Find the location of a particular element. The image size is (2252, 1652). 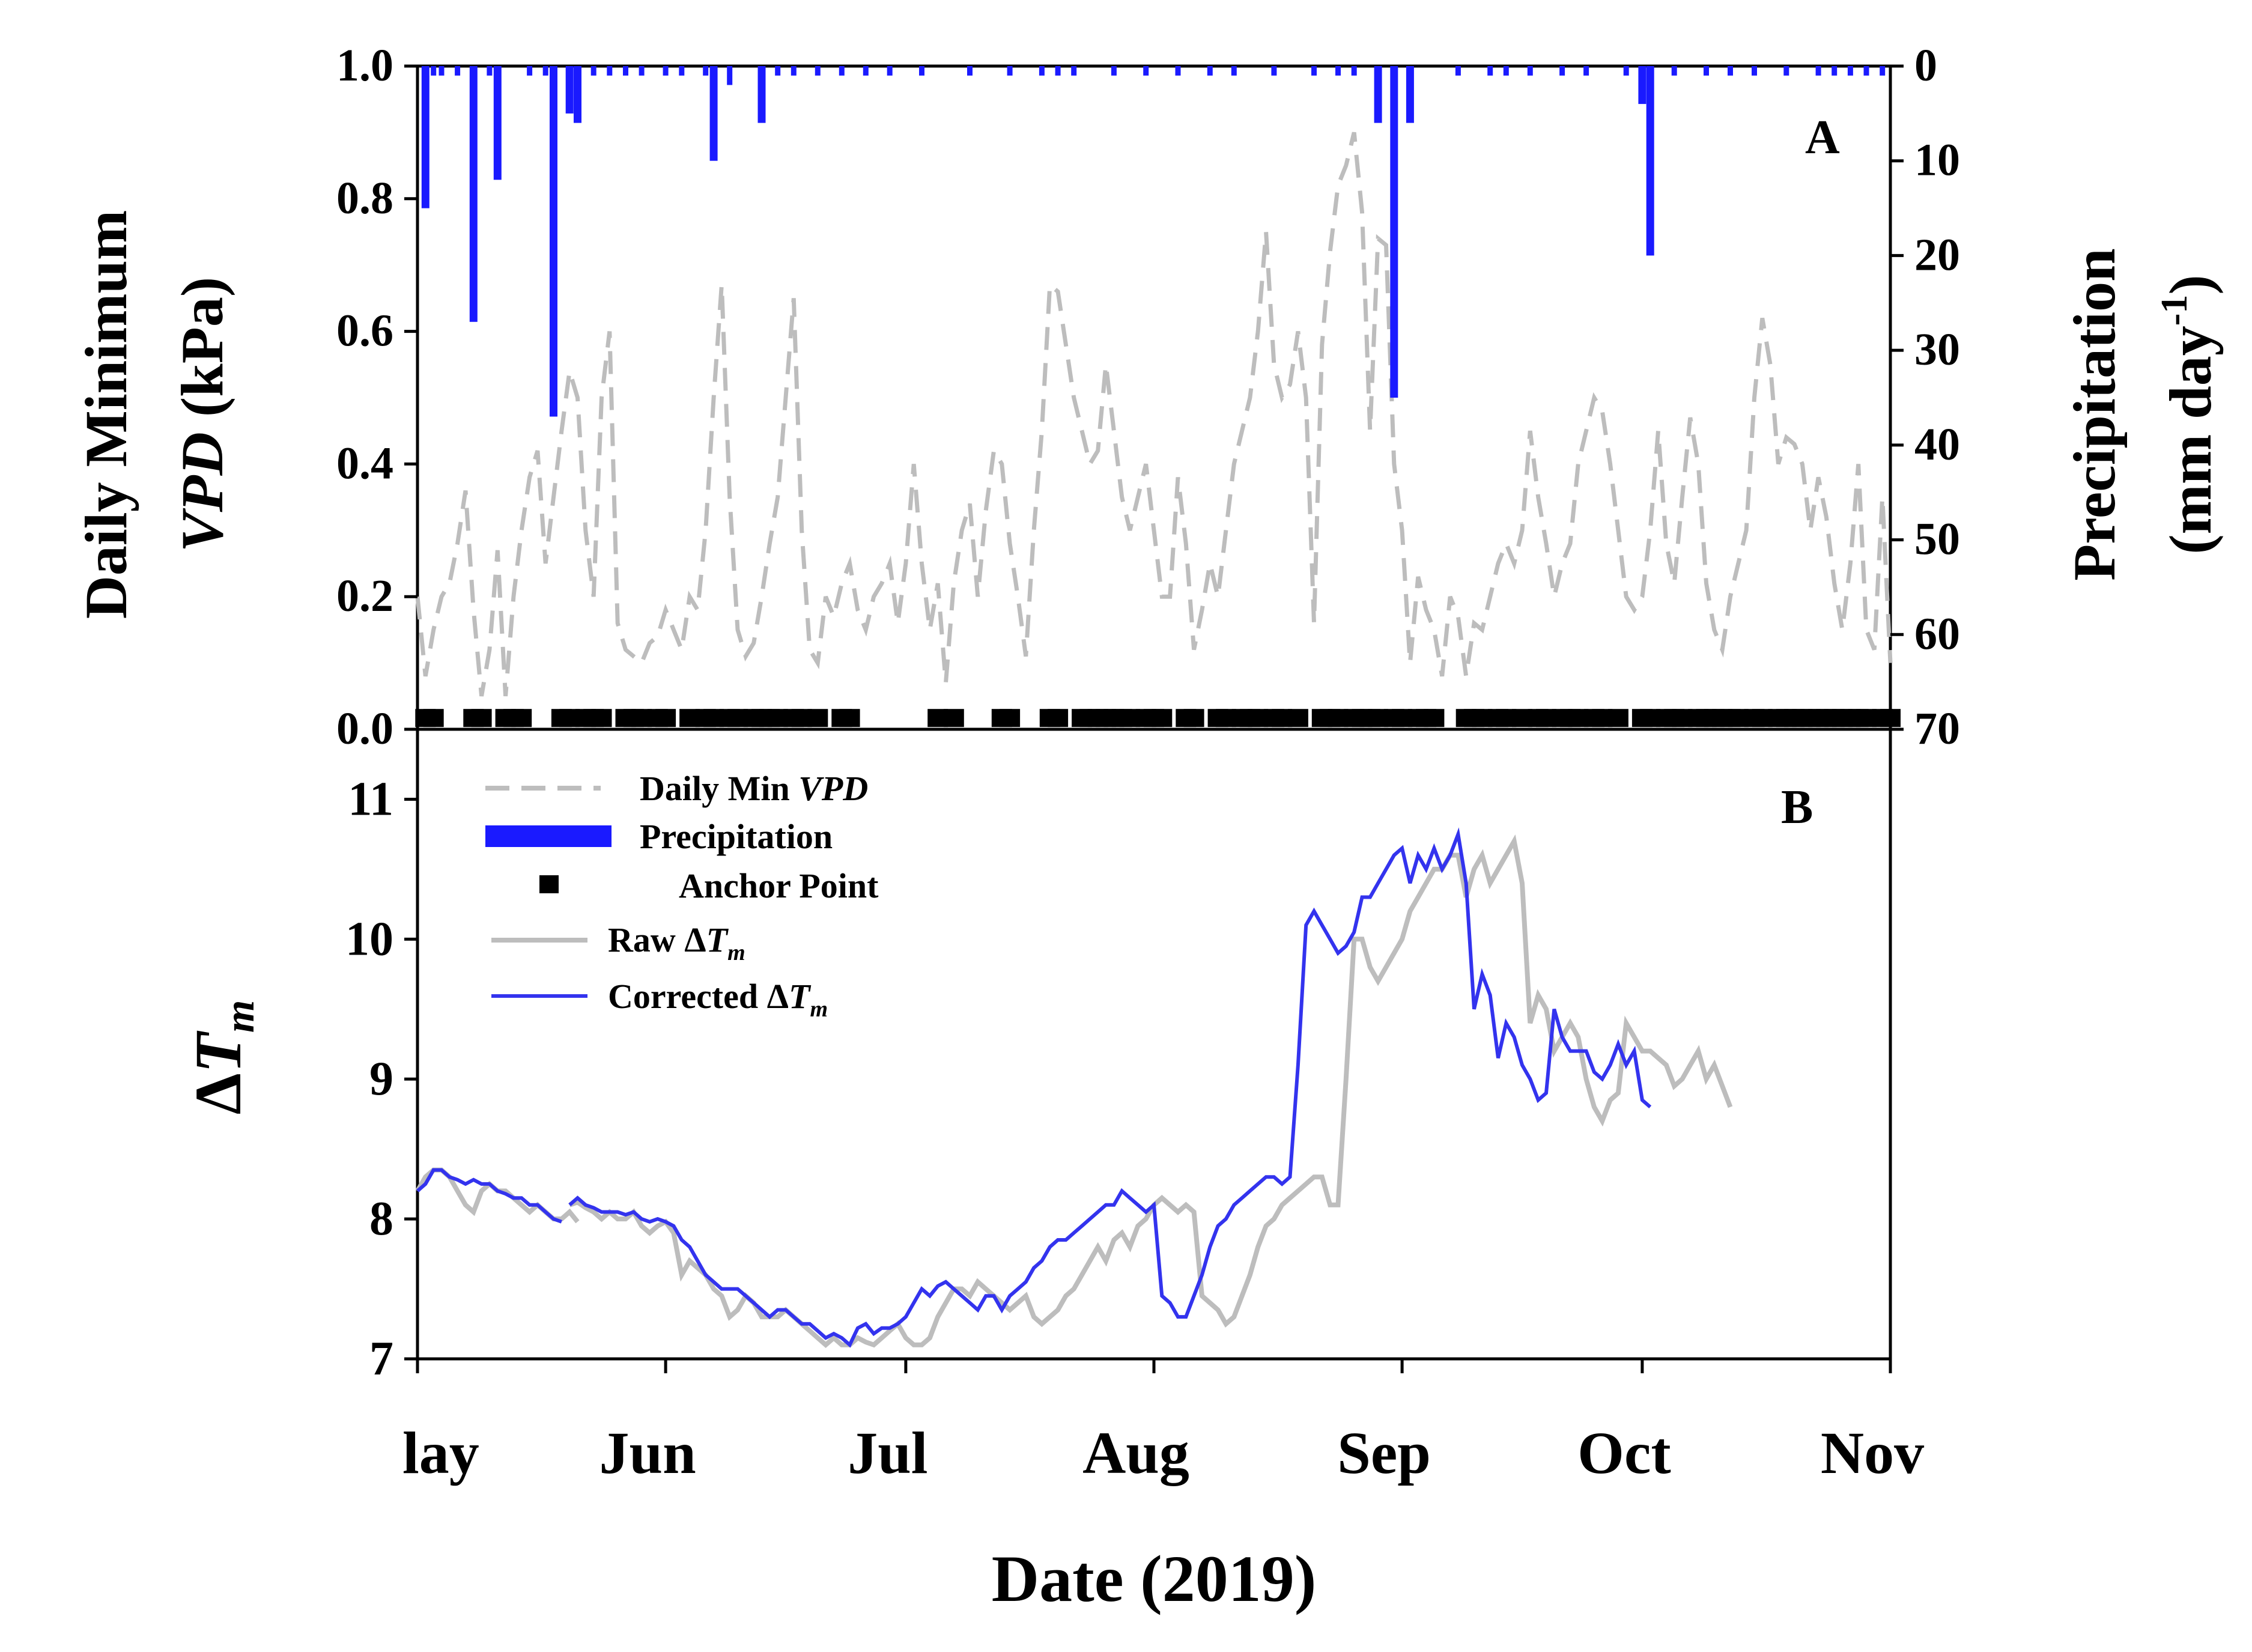

panel-a-right-axis-ticks: 0 10 20 30 40 50 60 70 is located at coordinates (1925, 397).